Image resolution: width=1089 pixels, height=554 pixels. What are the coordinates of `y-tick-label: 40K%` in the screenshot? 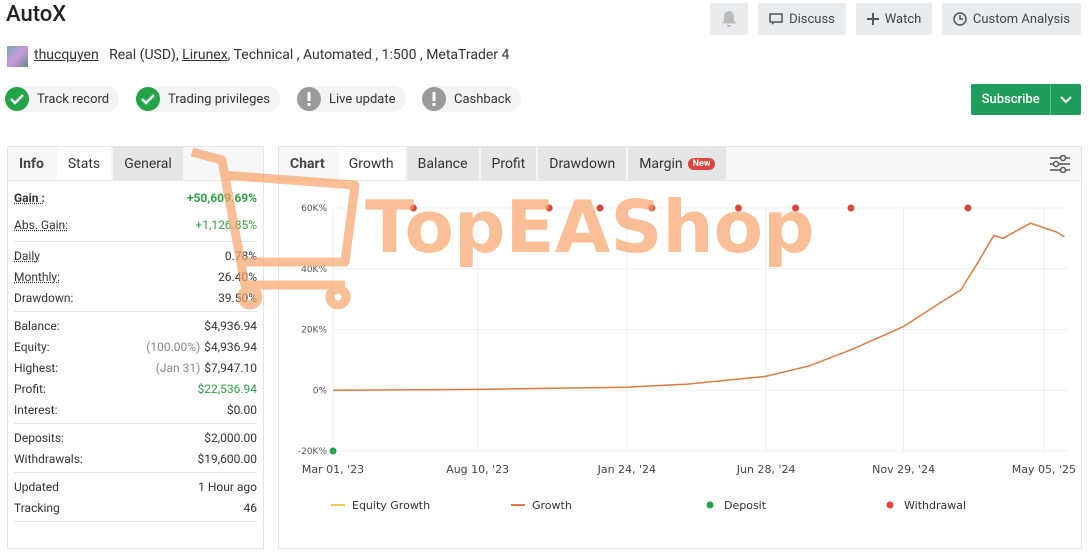 It's located at (314, 270).